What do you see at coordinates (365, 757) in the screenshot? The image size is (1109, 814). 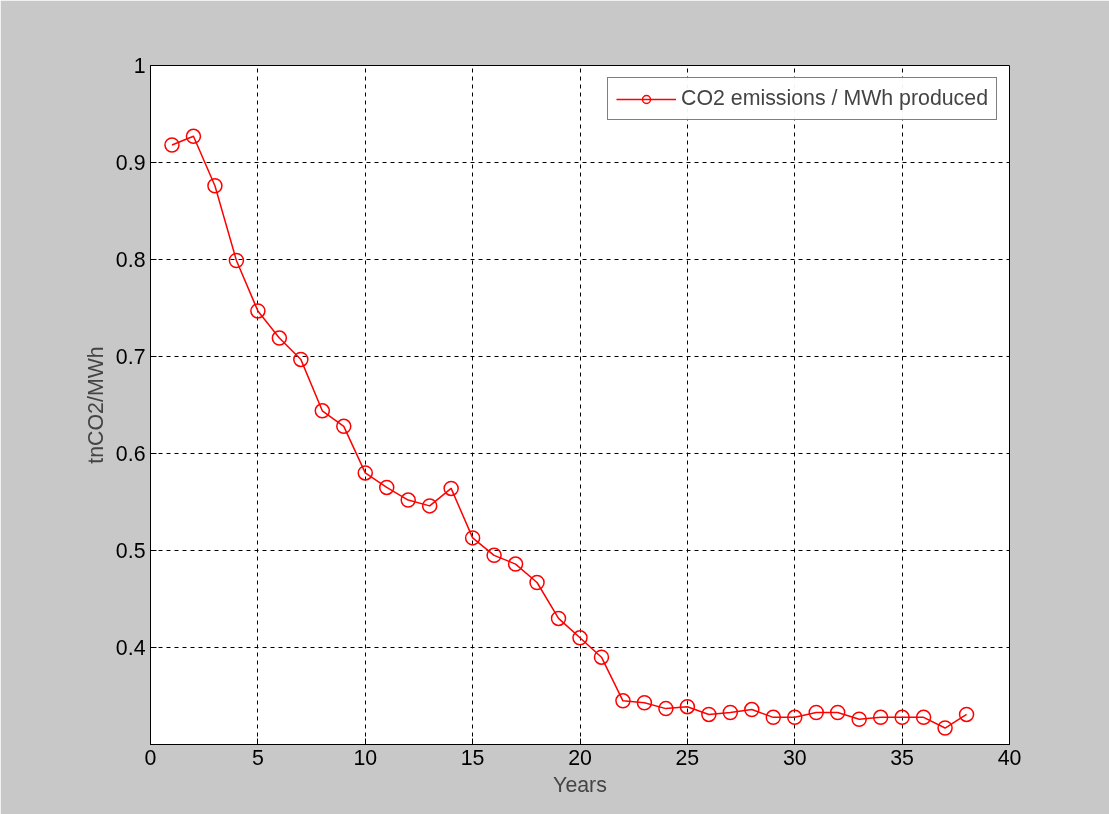 I see `x-tick-label: 10` at bounding box center [365, 757].